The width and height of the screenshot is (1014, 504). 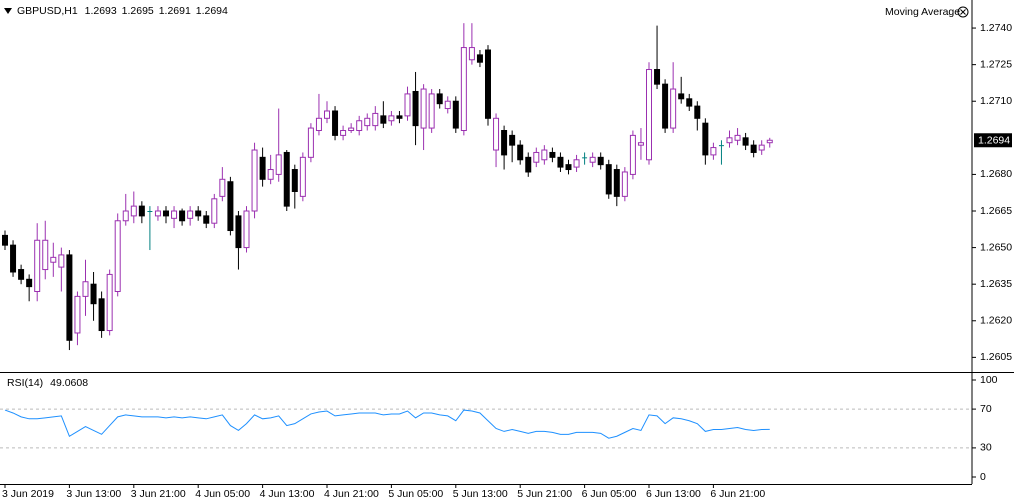 I want to click on rsi-line, so click(x=387, y=424).